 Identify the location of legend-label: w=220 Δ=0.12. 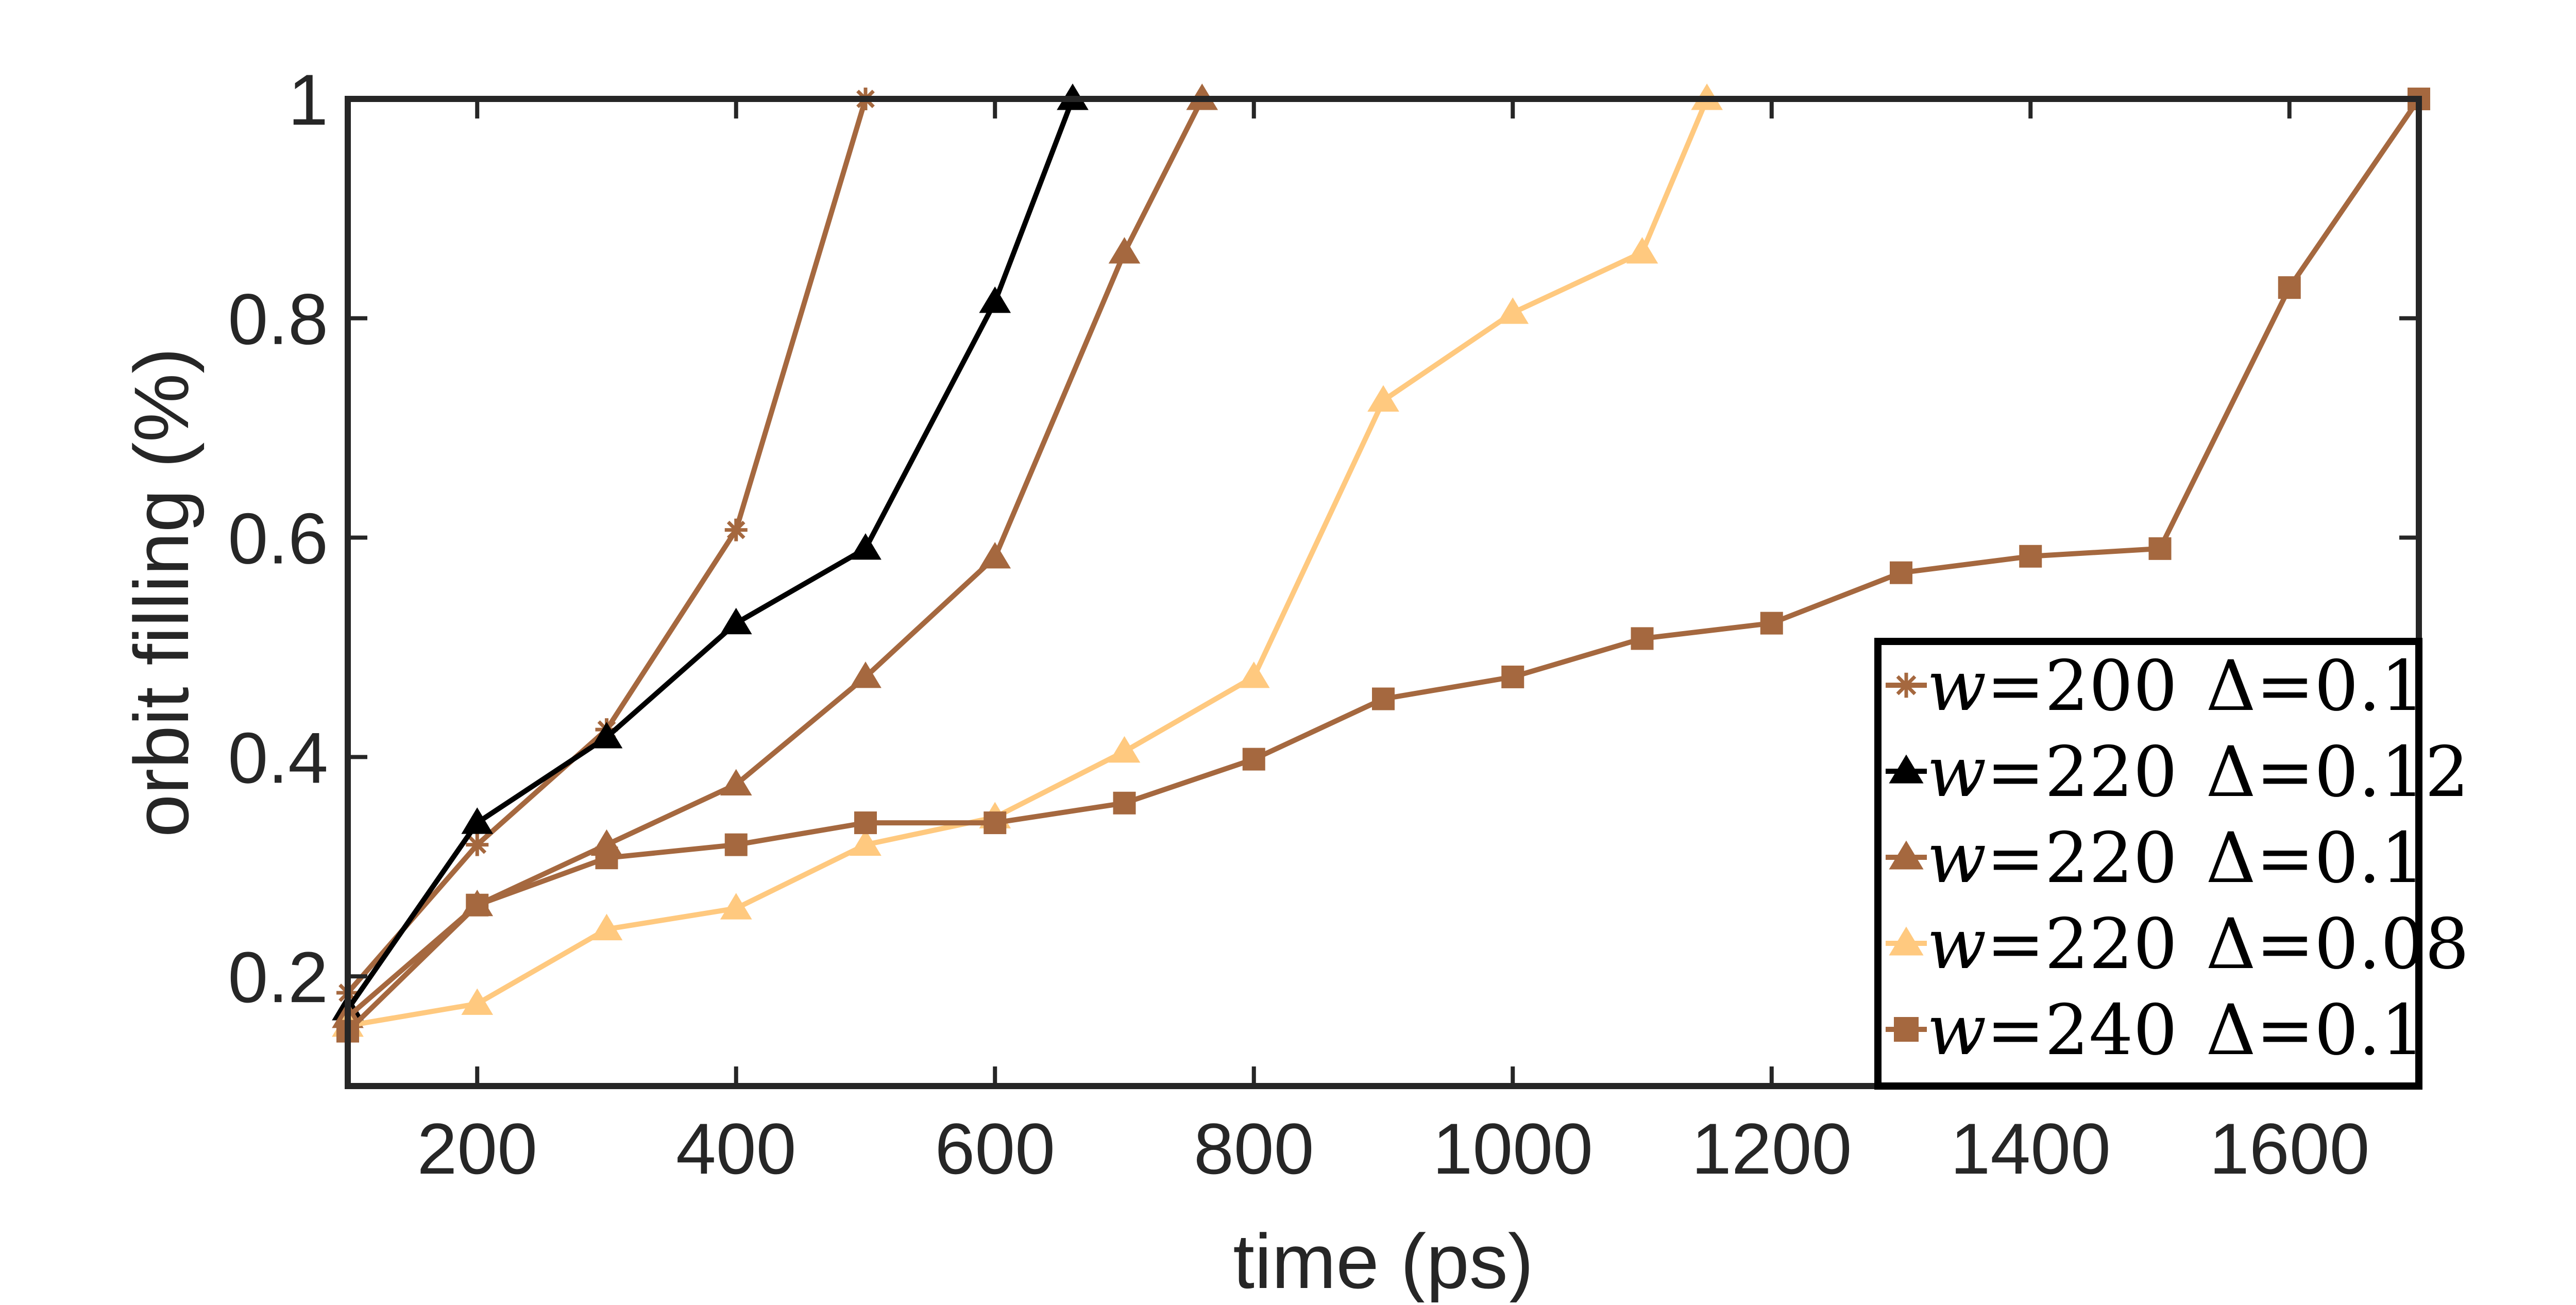
(2198, 772).